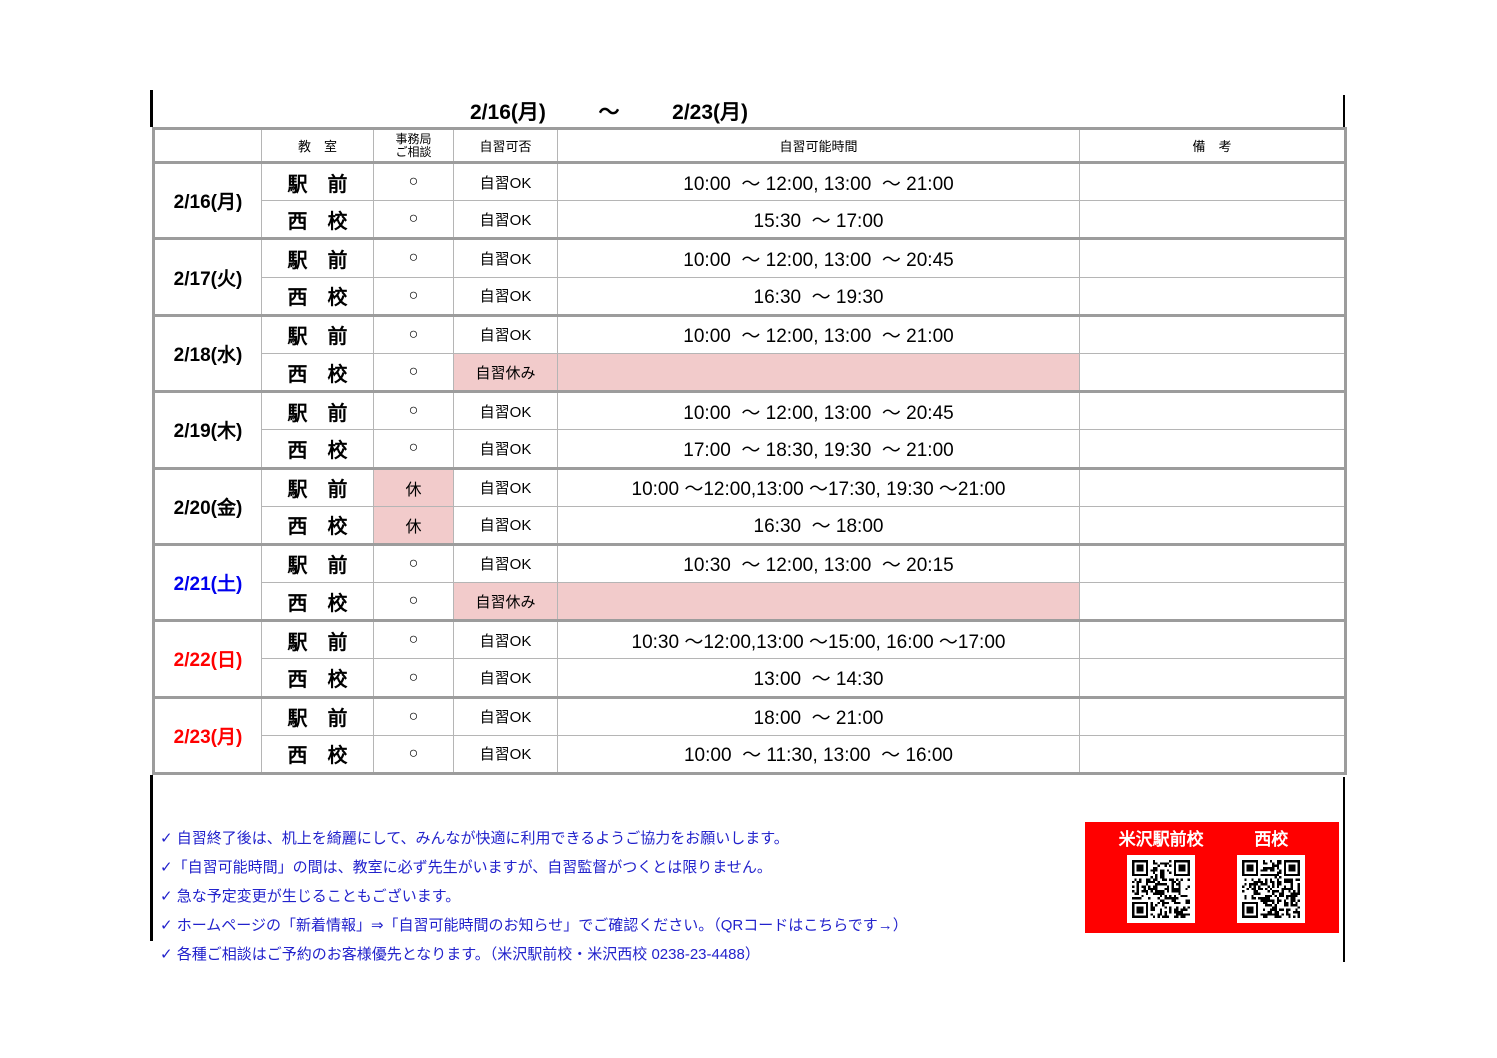 This screenshot has height=1058, width=1497. Describe the element at coordinates (505, 146) in the screenshot. I see `header-availability: 自習可否` at that location.